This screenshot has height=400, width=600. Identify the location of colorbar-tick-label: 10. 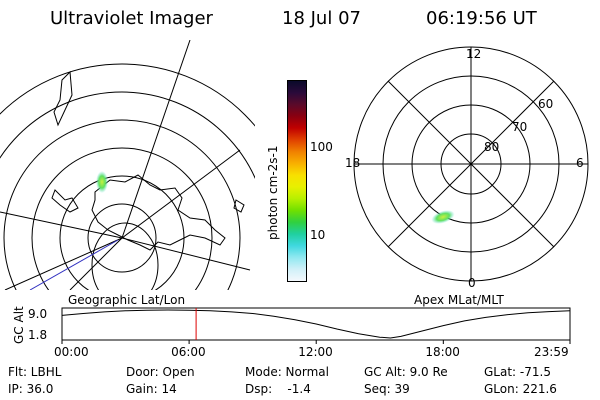
(318, 235).